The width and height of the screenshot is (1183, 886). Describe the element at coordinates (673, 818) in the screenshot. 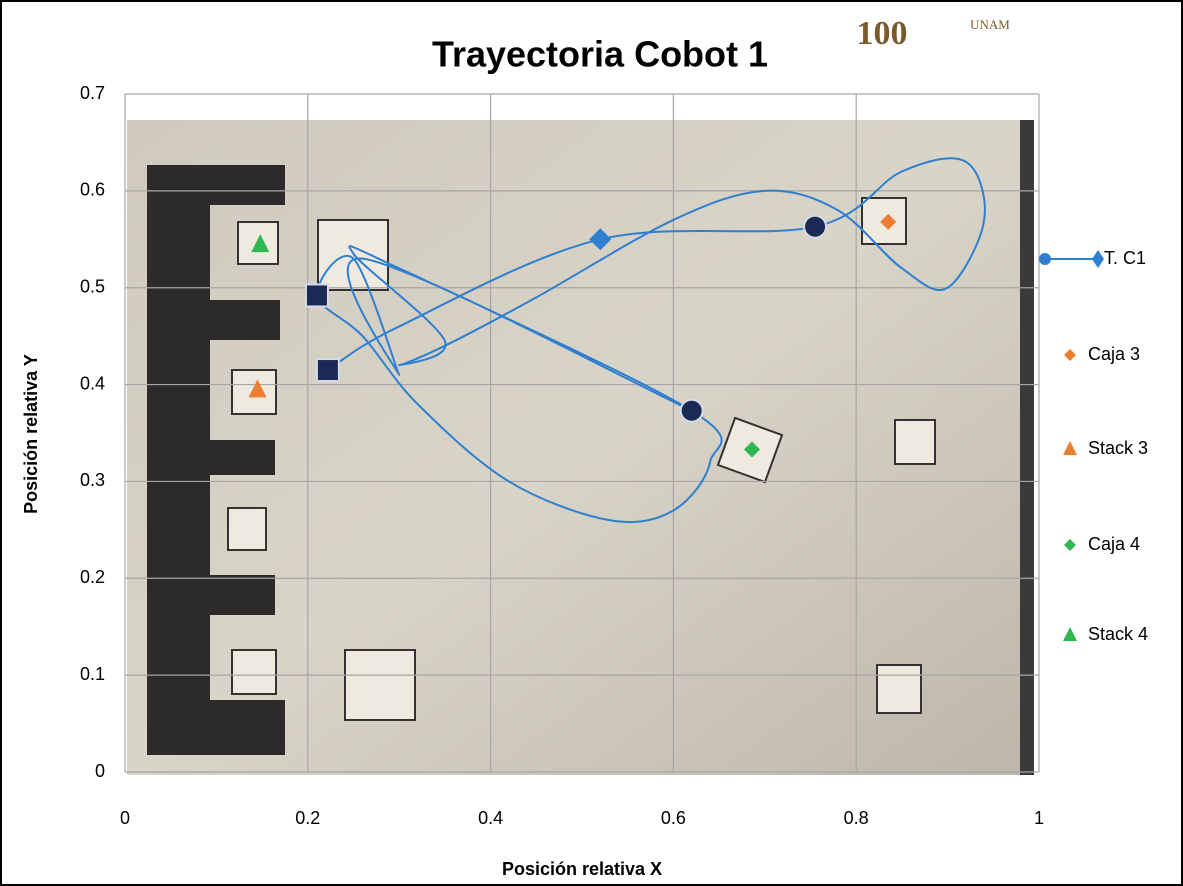

I see `x-tick-label: 0.6` at that location.